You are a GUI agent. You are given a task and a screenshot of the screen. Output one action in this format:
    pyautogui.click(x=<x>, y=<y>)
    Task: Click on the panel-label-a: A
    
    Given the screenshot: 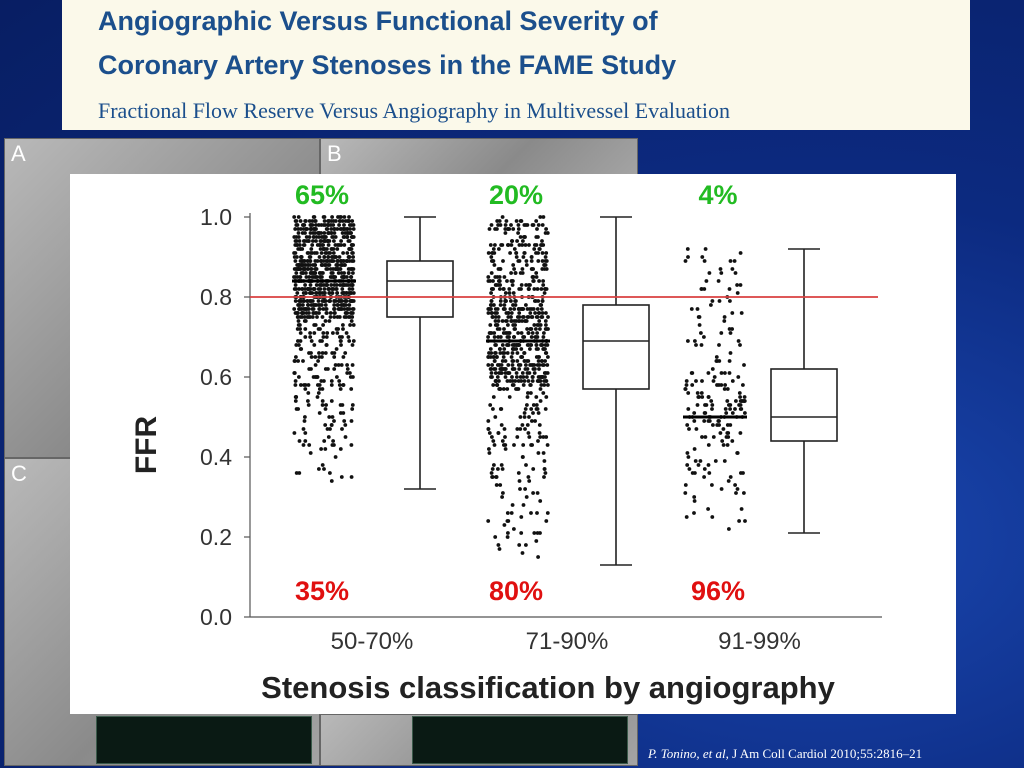 What is the action you would take?
    pyautogui.click(x=18, y=153)
    